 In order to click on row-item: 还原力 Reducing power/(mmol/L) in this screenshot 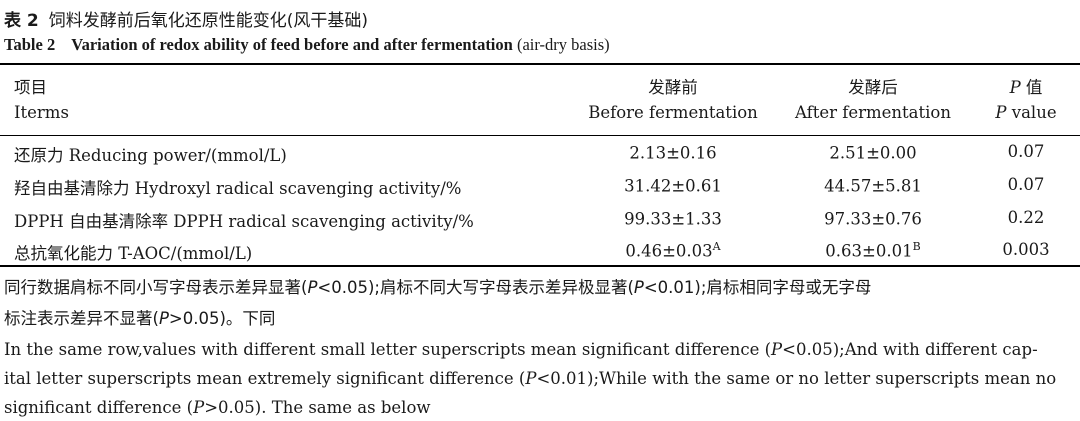, I will do `click(150, 155)`.